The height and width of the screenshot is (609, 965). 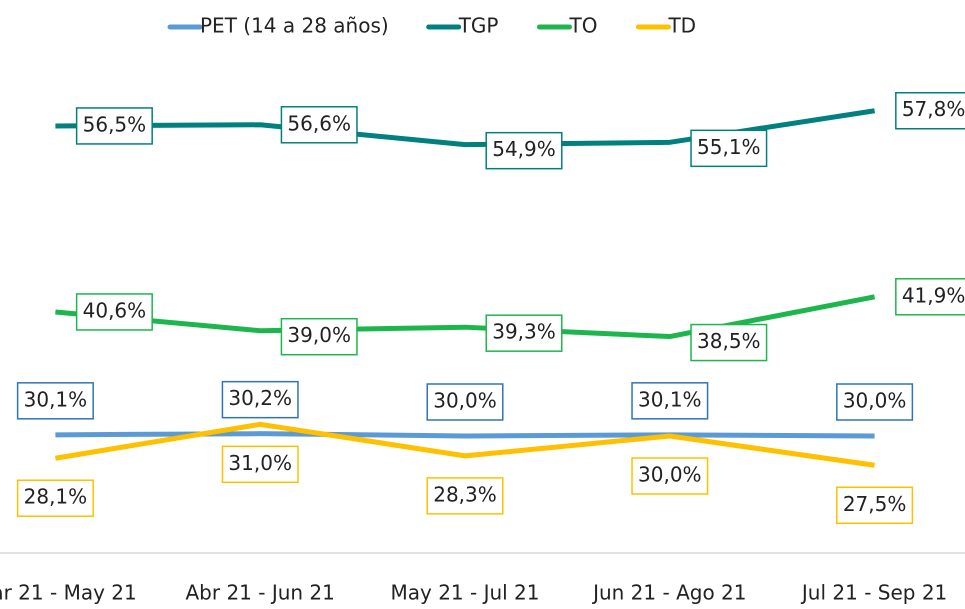 I want to click on data-label: 28,1%, so click(x=56, y=497).